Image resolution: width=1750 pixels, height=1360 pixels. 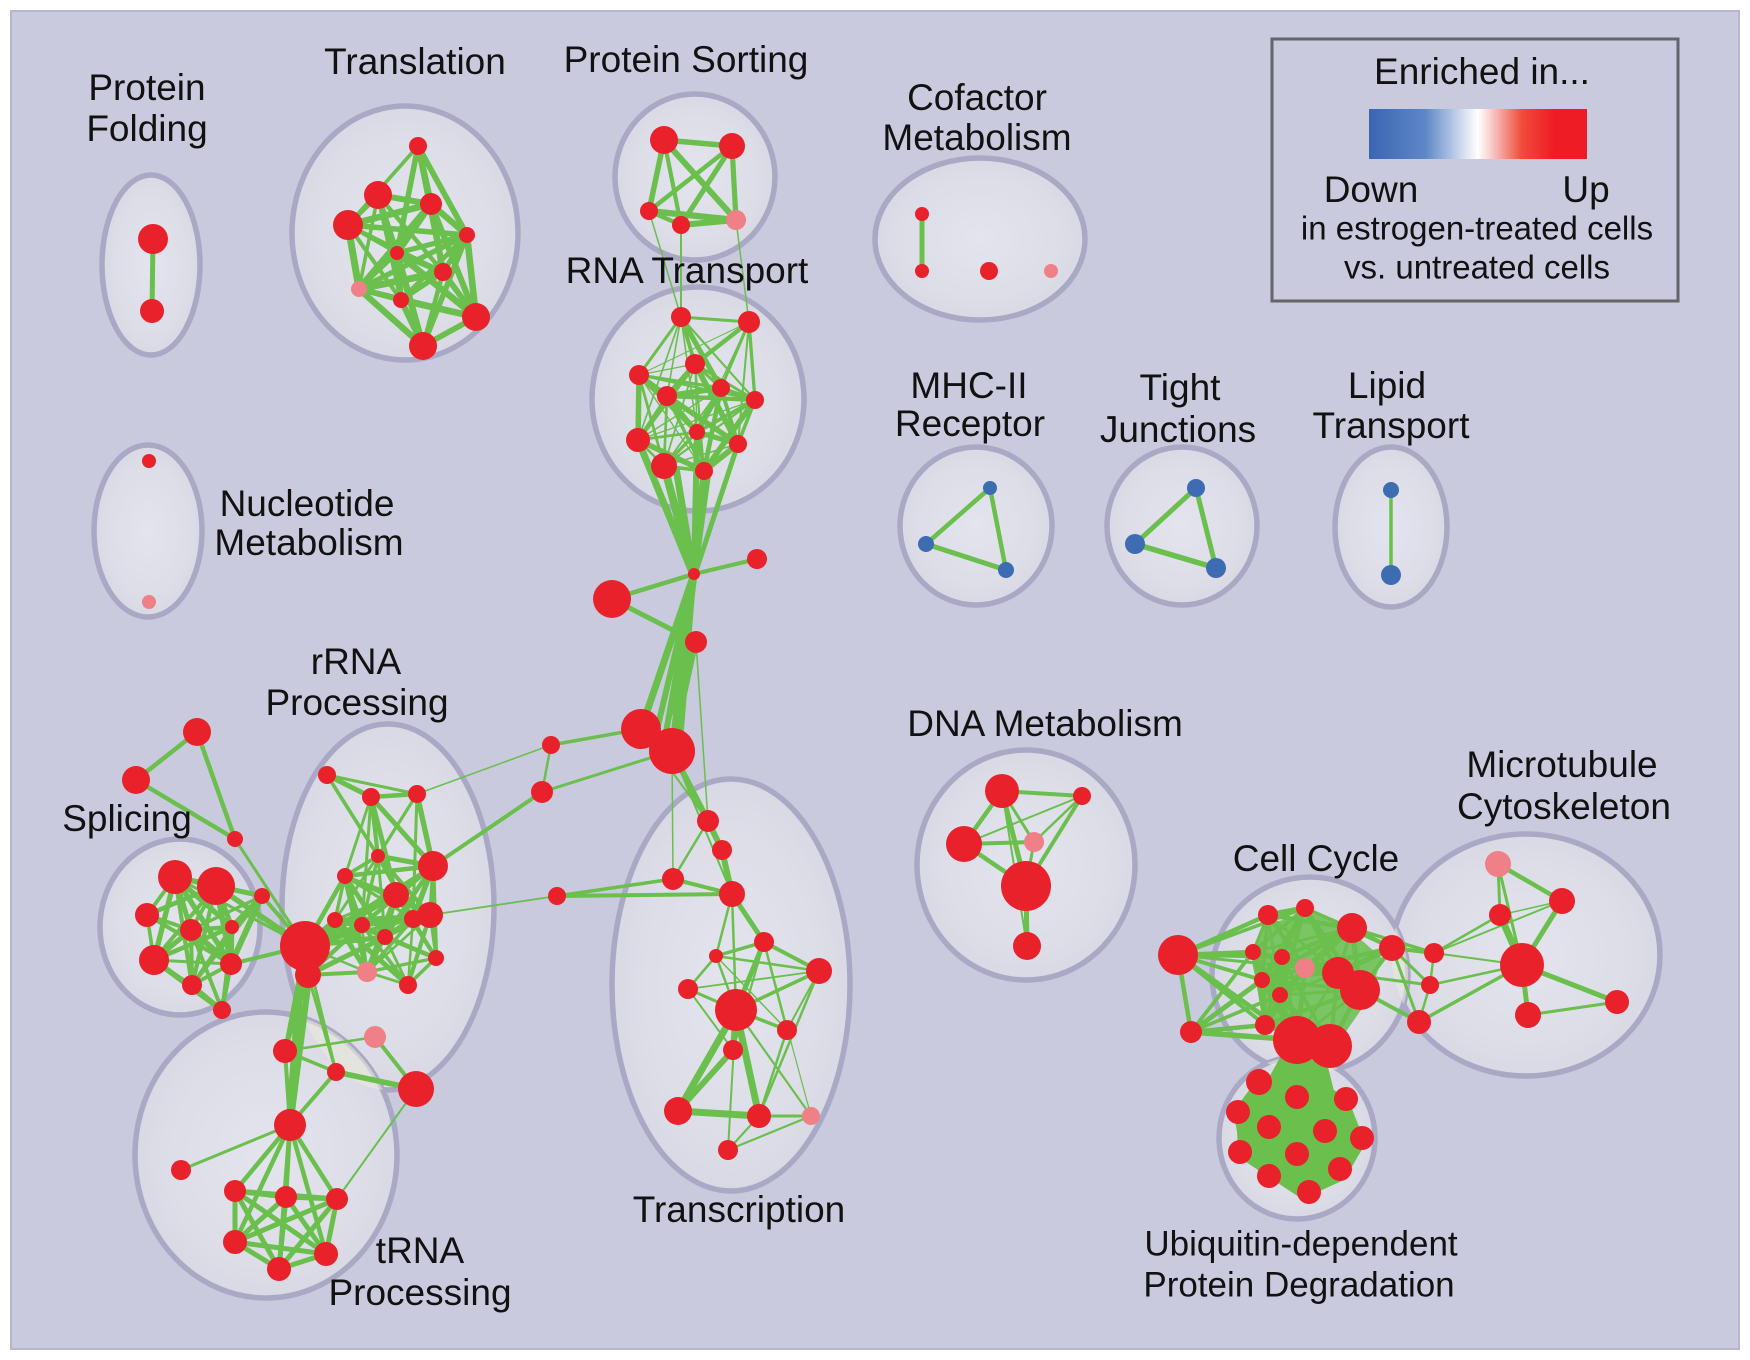 What do you see at coordinates (1178, 429) in the screenshot?
I see `svg-text: Junctions` at bounding box center [1178, 429].